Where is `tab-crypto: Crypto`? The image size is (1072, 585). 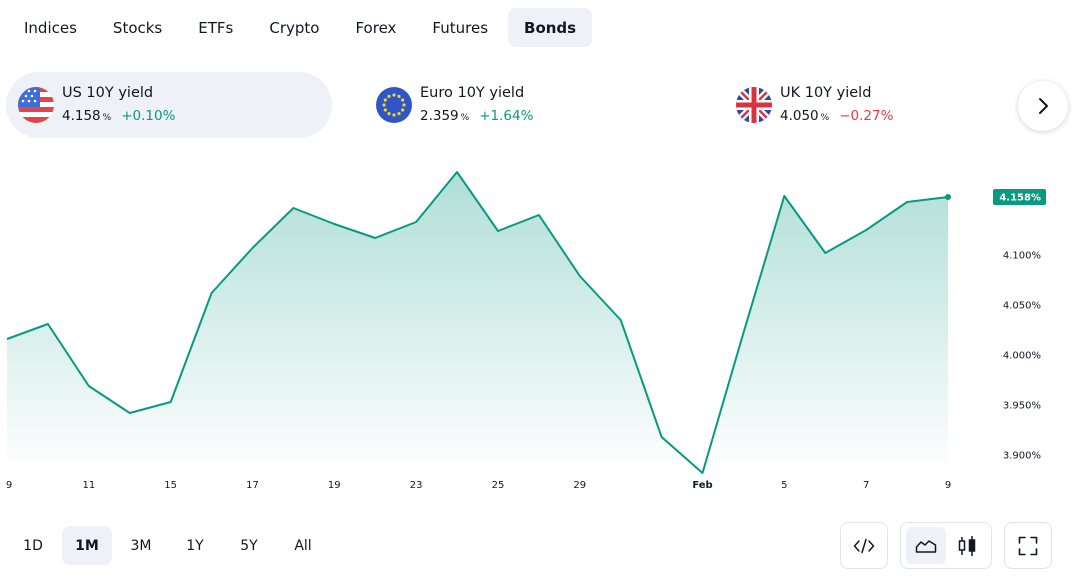
tab-crypto: Crypto is located at coordinates (294, 27).